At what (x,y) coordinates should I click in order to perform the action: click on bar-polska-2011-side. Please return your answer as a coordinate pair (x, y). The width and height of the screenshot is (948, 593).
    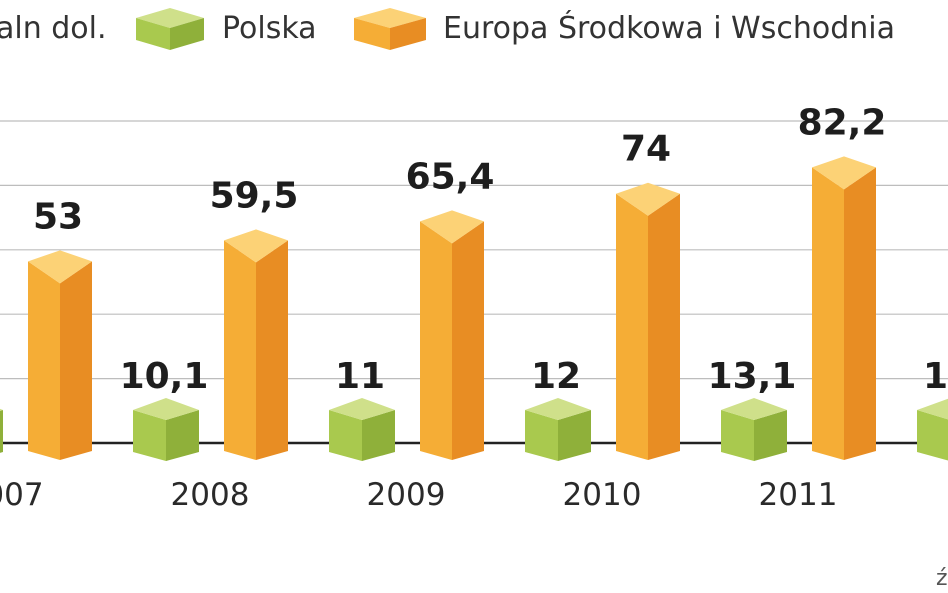
    Looking at the image, I should click on (770, 435).